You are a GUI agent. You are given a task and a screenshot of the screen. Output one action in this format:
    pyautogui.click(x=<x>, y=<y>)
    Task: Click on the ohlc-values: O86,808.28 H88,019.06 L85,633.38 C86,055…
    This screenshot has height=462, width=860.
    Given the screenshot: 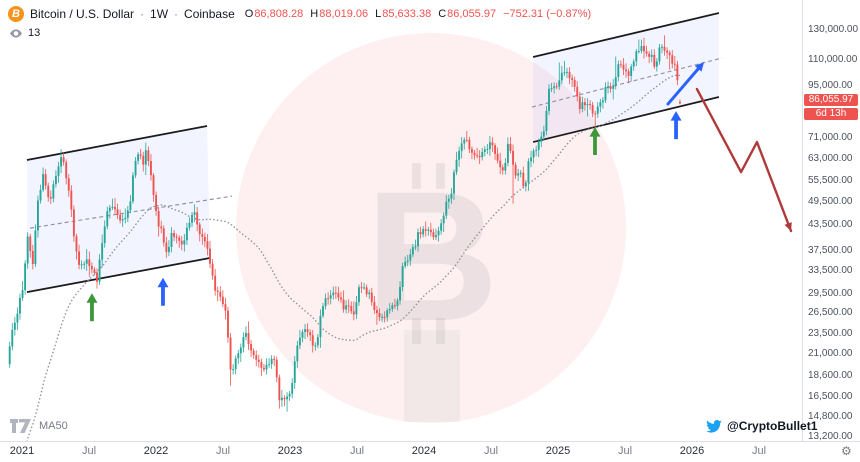 What is the action you would take?
    pyautogui.click(x=418, y=14)
    